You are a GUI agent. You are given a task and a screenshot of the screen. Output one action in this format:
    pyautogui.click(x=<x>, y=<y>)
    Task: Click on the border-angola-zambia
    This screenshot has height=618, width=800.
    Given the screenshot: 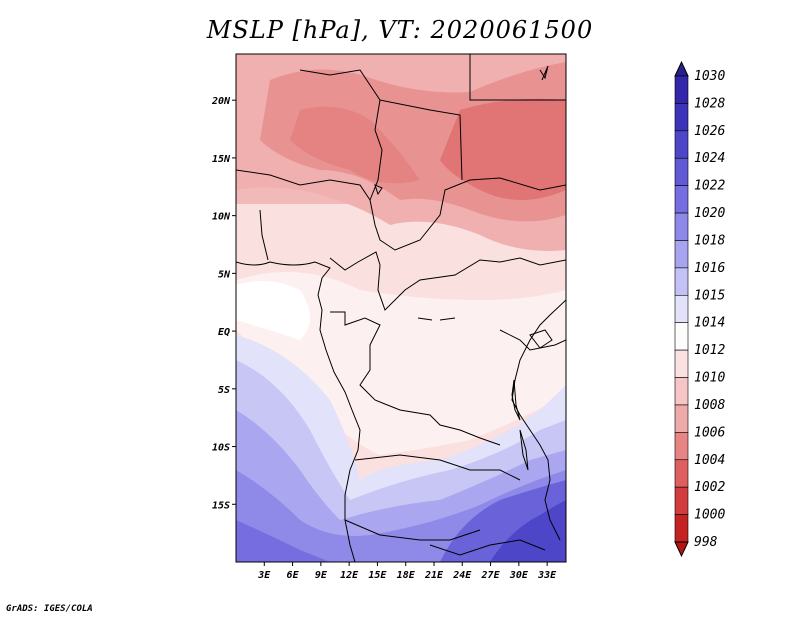 What is the action you would take?
    pyautogui.click(x=437, y=467)
    